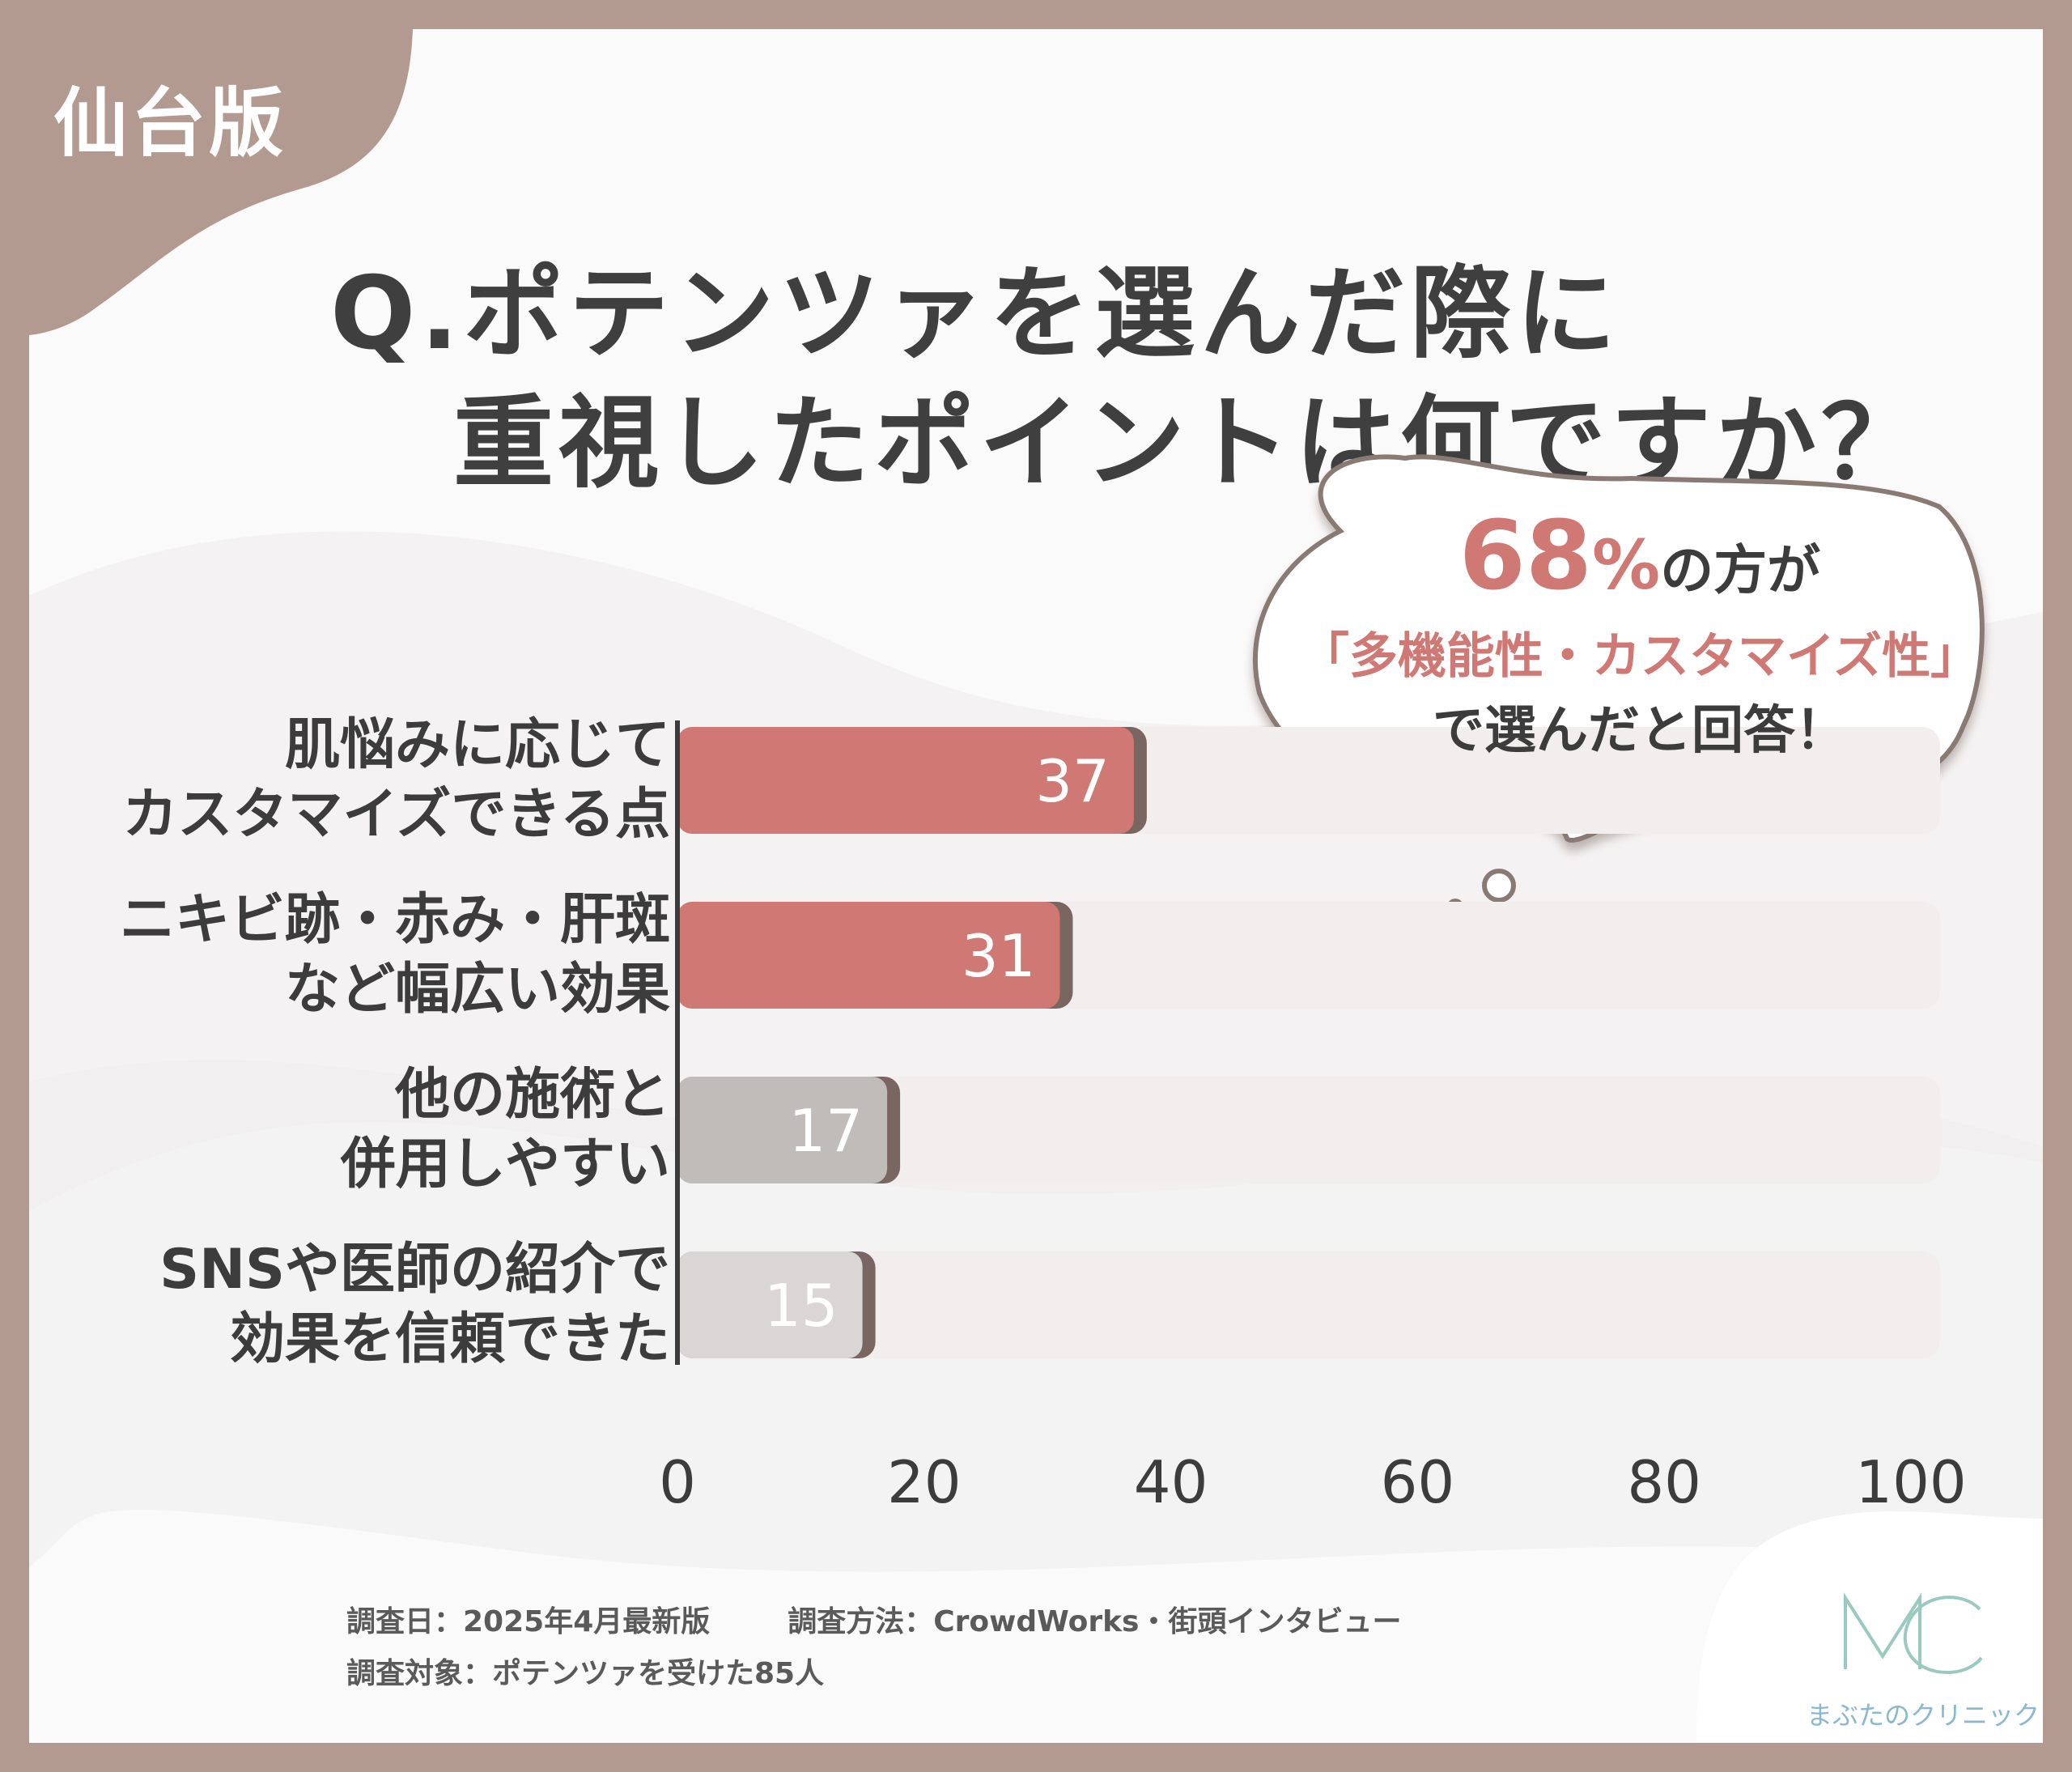 The image size is (2072, 1772). Describe the element at coordinates (975, 314) in the screenshot. I see `question-title-line-1: Q.ポテンツァを選んだ際に` at that location.